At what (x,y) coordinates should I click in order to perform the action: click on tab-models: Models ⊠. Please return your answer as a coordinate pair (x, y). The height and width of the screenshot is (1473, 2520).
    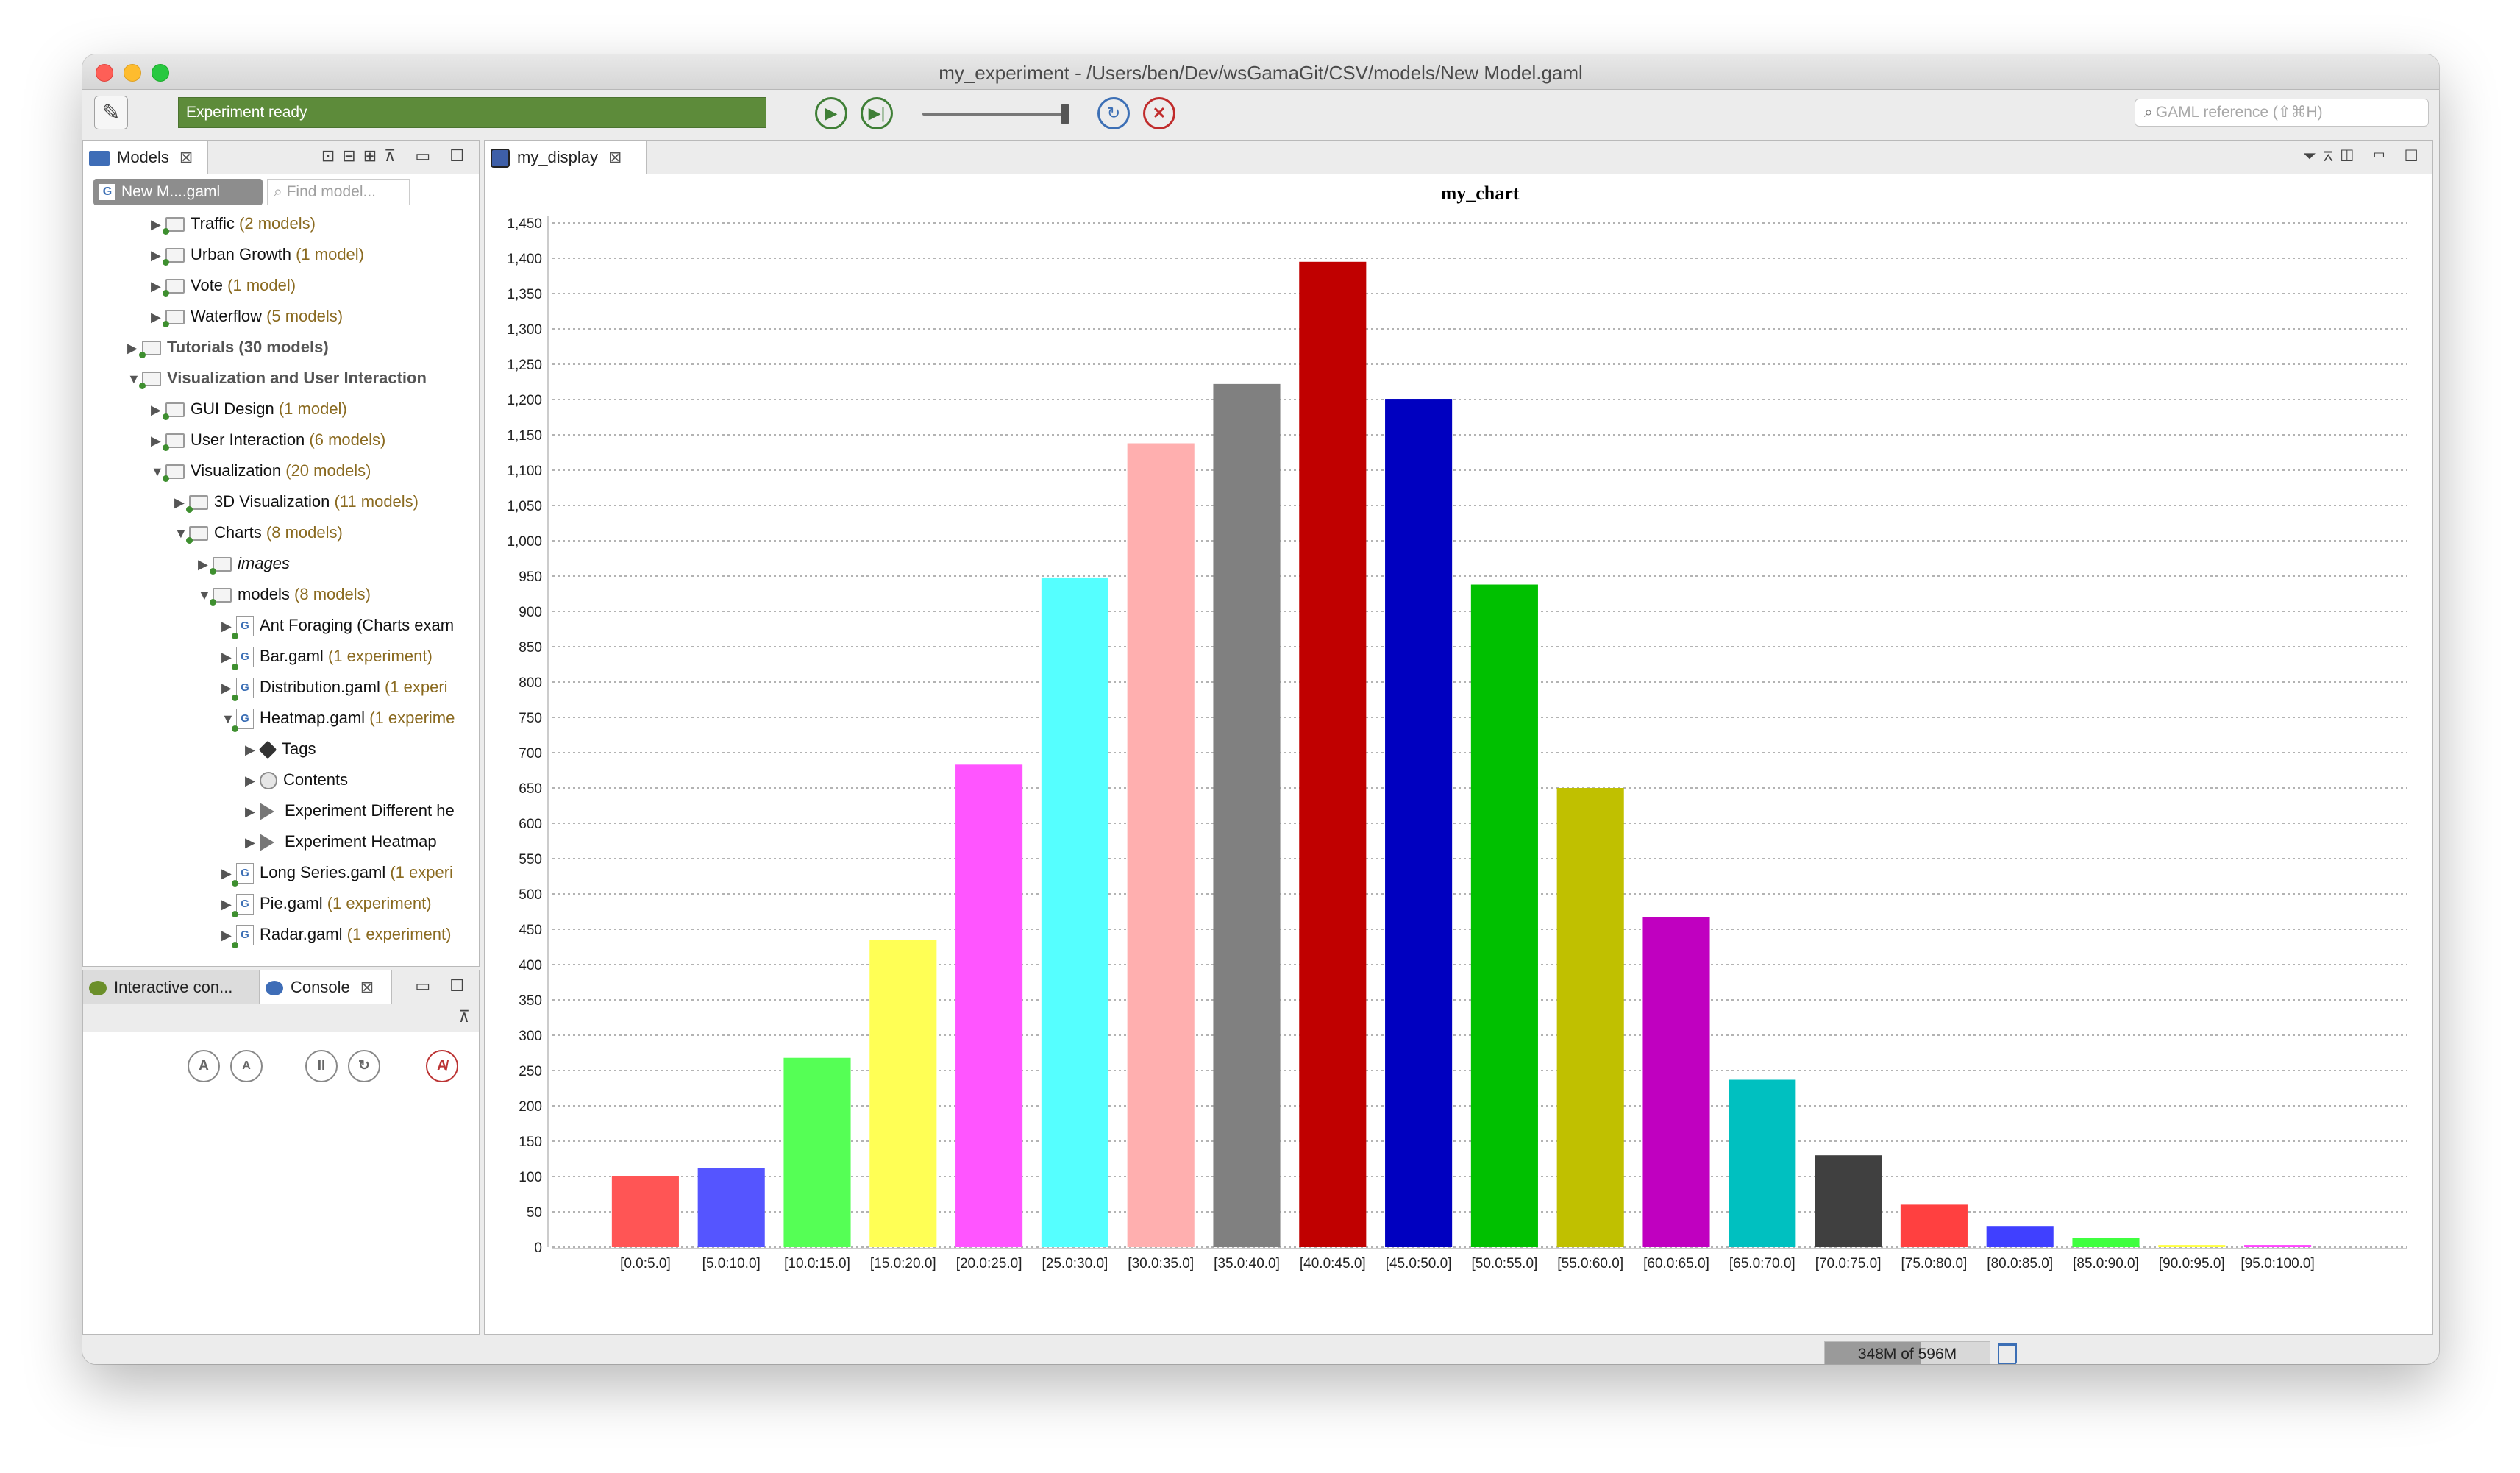
    Looking at the image, I should click on (145, 157).